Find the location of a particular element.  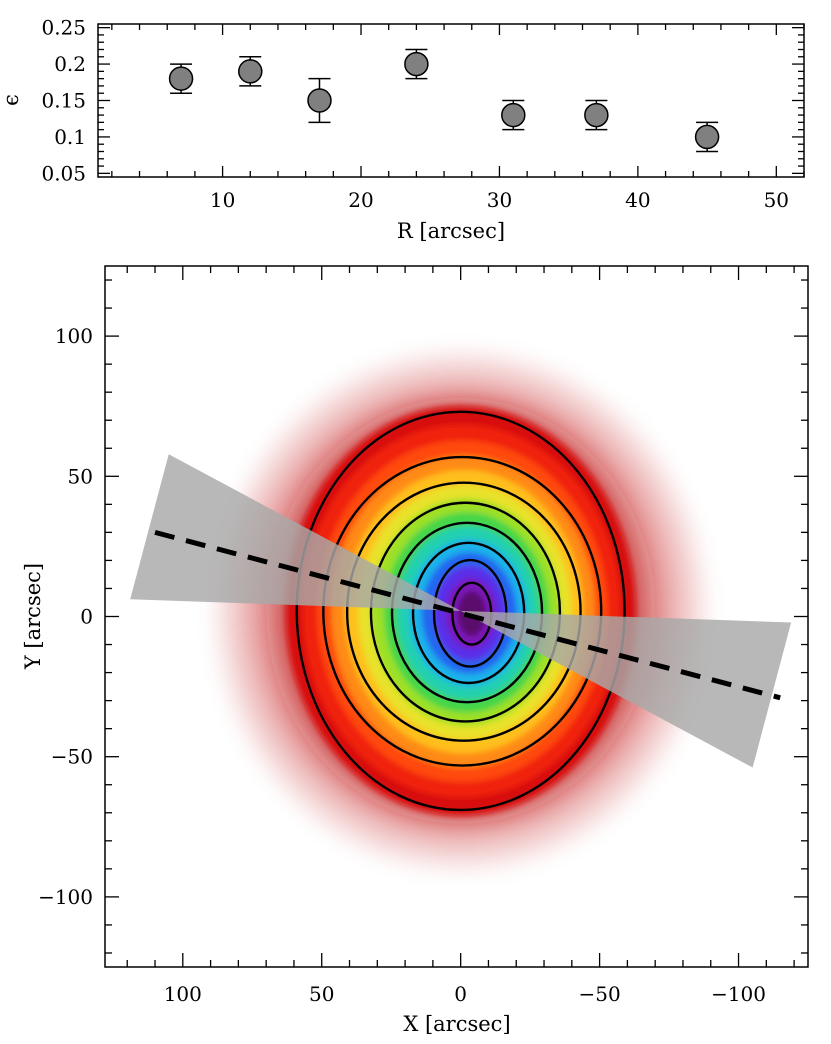

wedge-sector-west is located at coordinates (626, 689).